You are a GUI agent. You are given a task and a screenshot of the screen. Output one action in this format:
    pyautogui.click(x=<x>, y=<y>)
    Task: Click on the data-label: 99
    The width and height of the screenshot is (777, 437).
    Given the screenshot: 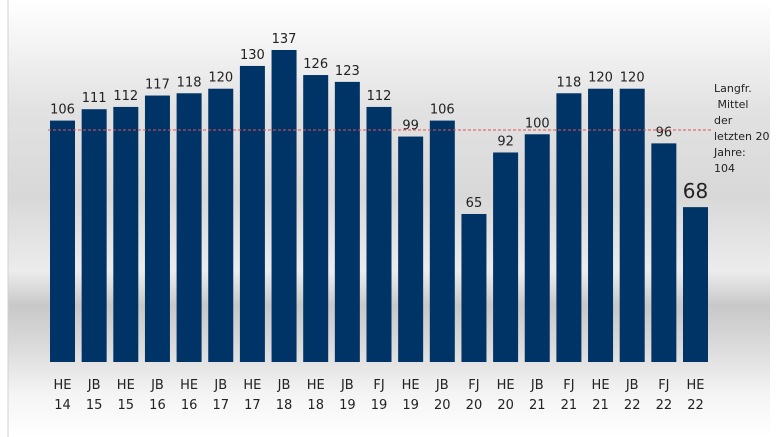 What is the action you would take?
    pyautogui.click(x=410, y=126)
    